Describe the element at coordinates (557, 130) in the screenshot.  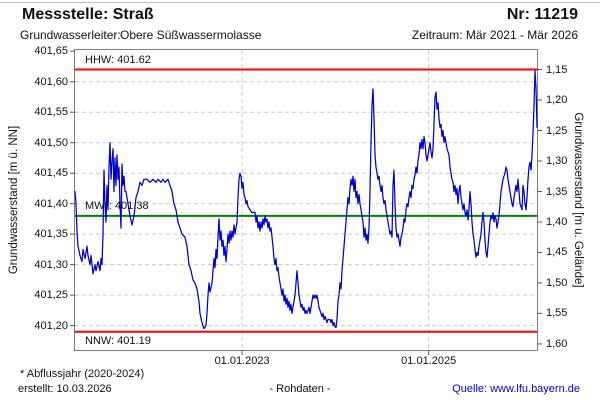
I see `axis-tick-label: 1,25` at that location.